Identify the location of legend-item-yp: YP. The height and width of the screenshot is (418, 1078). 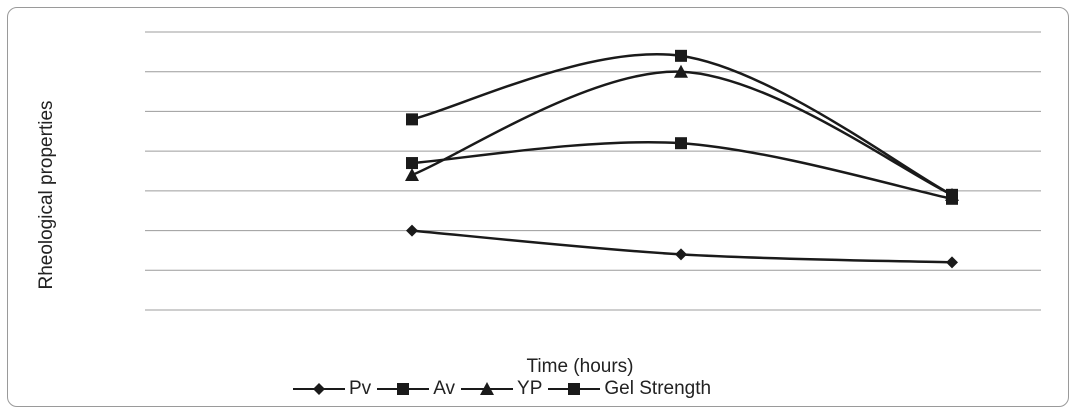
(501, 389).